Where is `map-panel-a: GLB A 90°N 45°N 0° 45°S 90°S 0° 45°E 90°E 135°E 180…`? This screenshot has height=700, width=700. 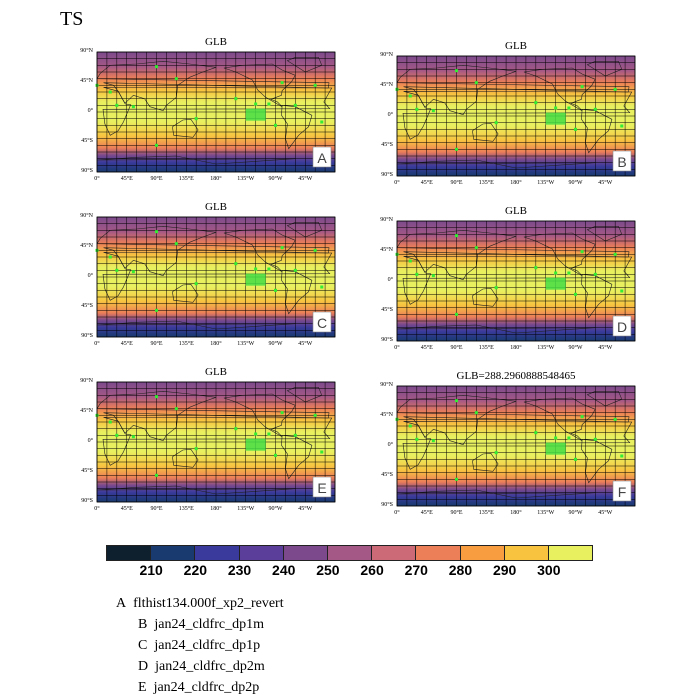 map-panel-a: GLB A 90°N 45°N 0° 45°S 90°S 0° 45°E 90°E 135°E 180… is located at coordinates (223, 119).